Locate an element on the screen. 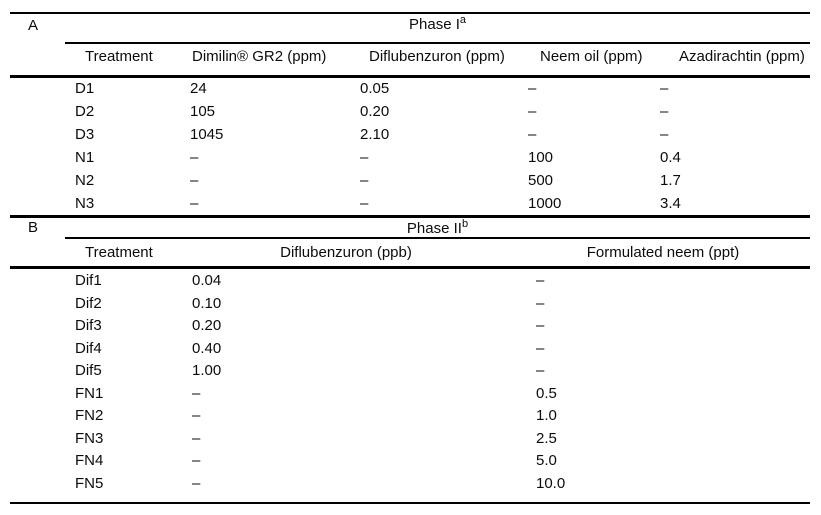  cell-diflubenzuron: 0.05 is located at coordinates (375, 88).